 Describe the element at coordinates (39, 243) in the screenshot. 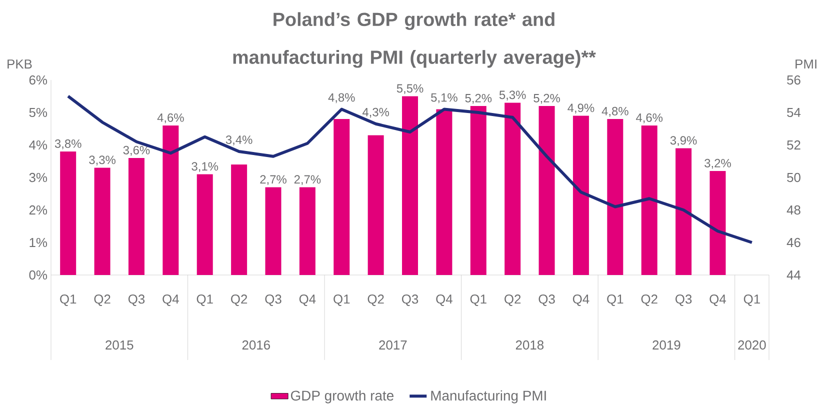

I see `y-tick-label: 1%` at that location.